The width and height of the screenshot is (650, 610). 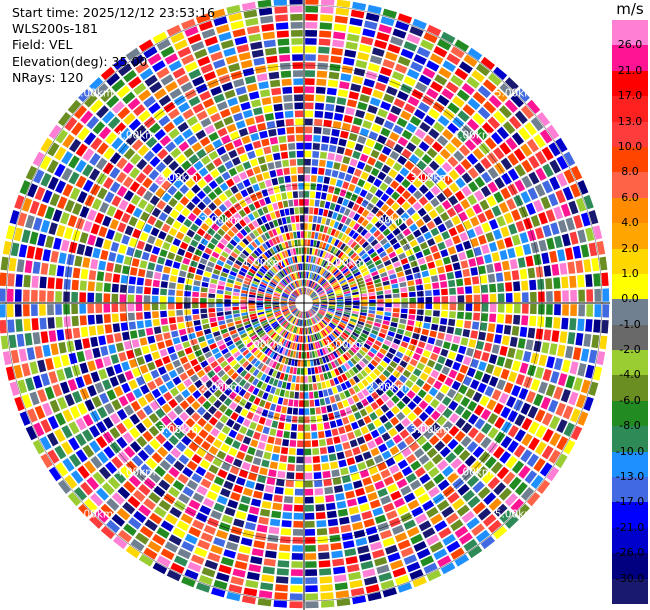 I want to click on colorbar-swatch, so click(x=630, y=286).